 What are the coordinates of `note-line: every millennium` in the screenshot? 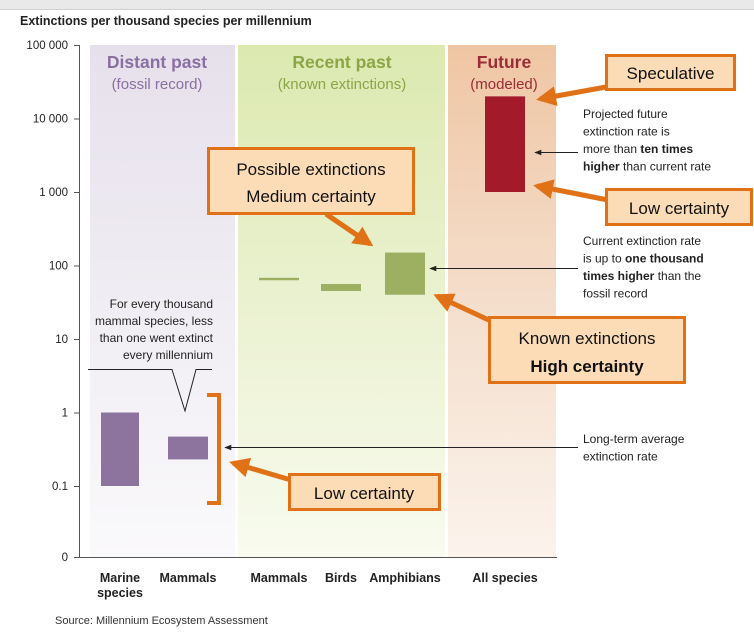 It's located at (168, 355).